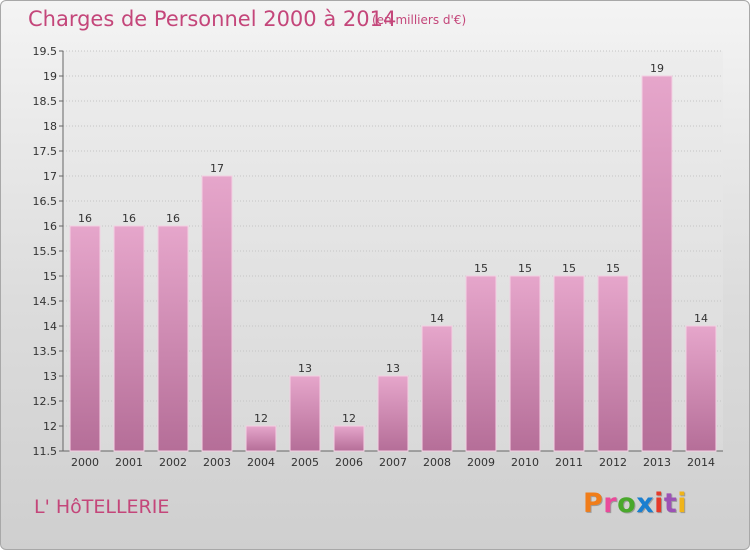 This screenshot has width=750, height=550. What do you see at coordinates (670, 503) in the screenshot?
I see `logo-letter: t` at bounding box center [670, 503].